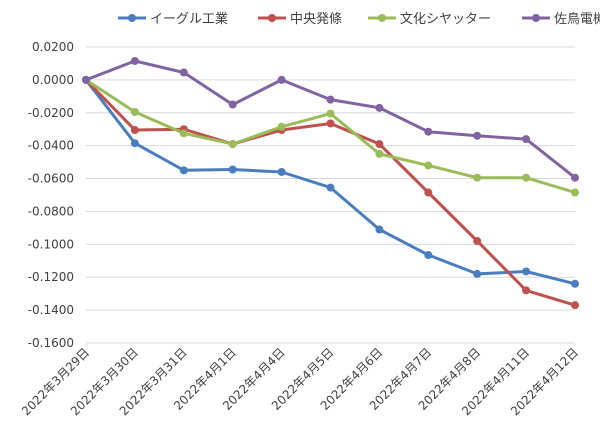  I want to click on y-tick-label: 0.0000, so click(53, 80).